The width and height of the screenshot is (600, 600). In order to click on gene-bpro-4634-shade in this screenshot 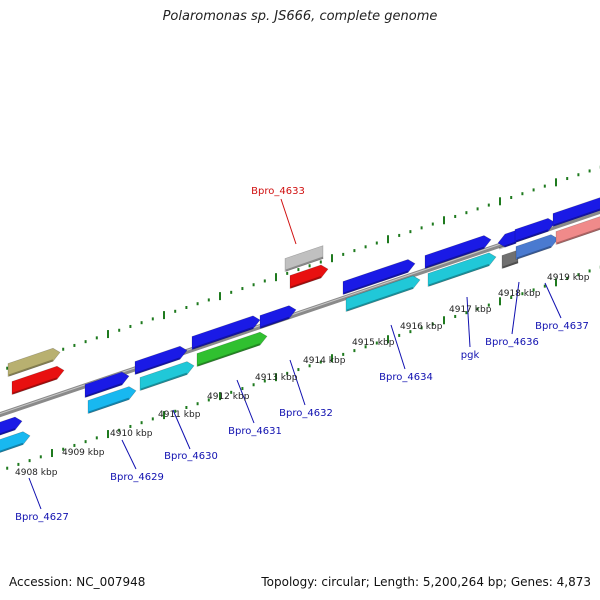, I will do `click(380, 299)`.